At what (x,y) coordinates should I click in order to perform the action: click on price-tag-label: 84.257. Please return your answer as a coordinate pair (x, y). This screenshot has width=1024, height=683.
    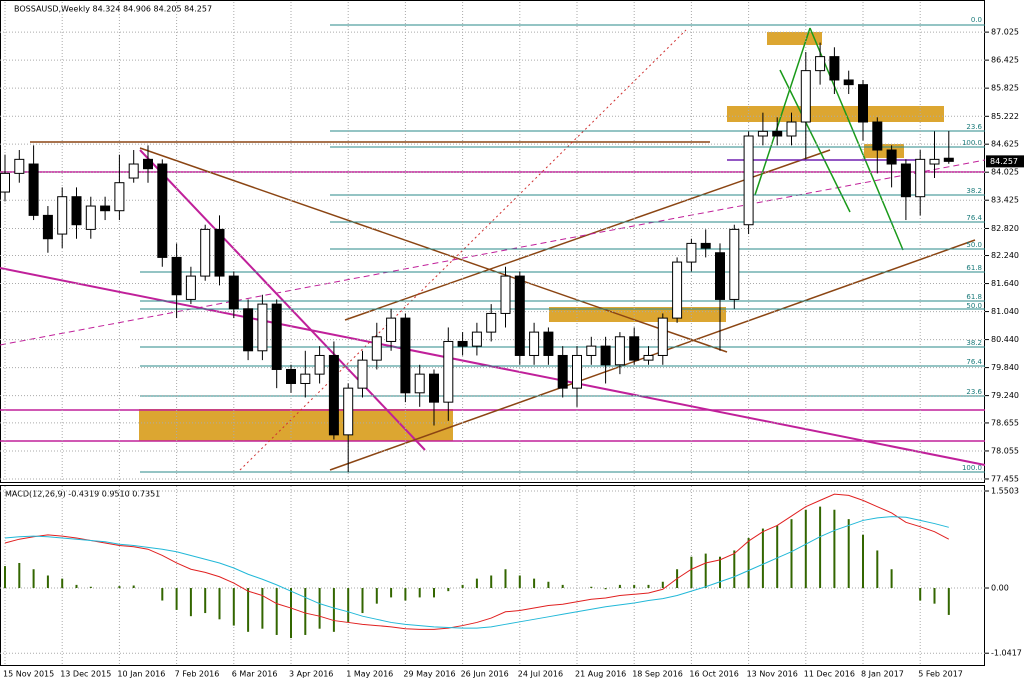
    Looking at the image, I should click on (1004, 161).